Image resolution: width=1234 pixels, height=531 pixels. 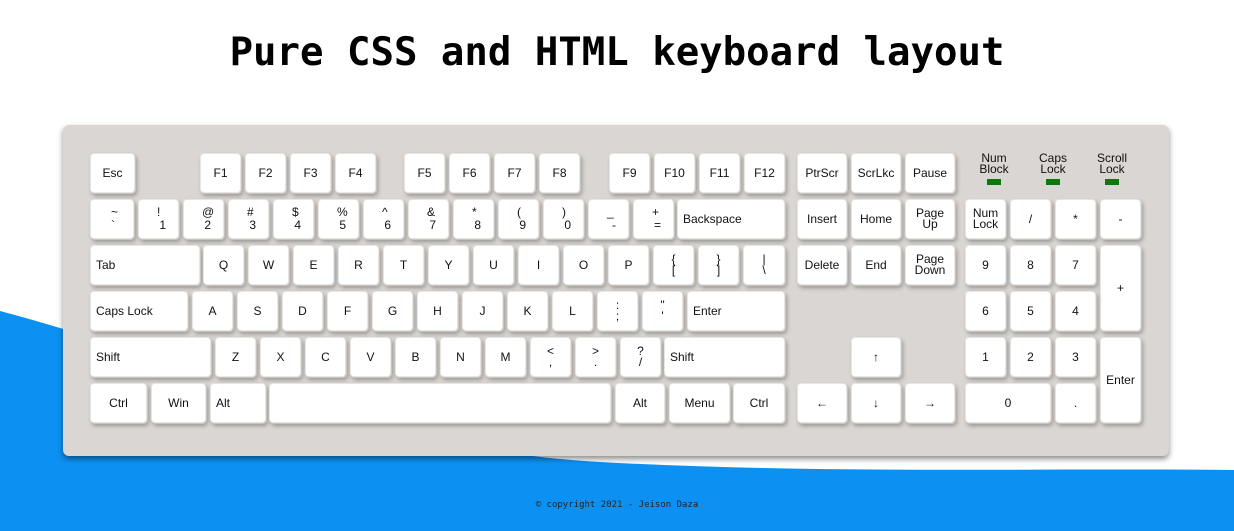 I want to click on key-f11: F11, so click(x=719, y=173).